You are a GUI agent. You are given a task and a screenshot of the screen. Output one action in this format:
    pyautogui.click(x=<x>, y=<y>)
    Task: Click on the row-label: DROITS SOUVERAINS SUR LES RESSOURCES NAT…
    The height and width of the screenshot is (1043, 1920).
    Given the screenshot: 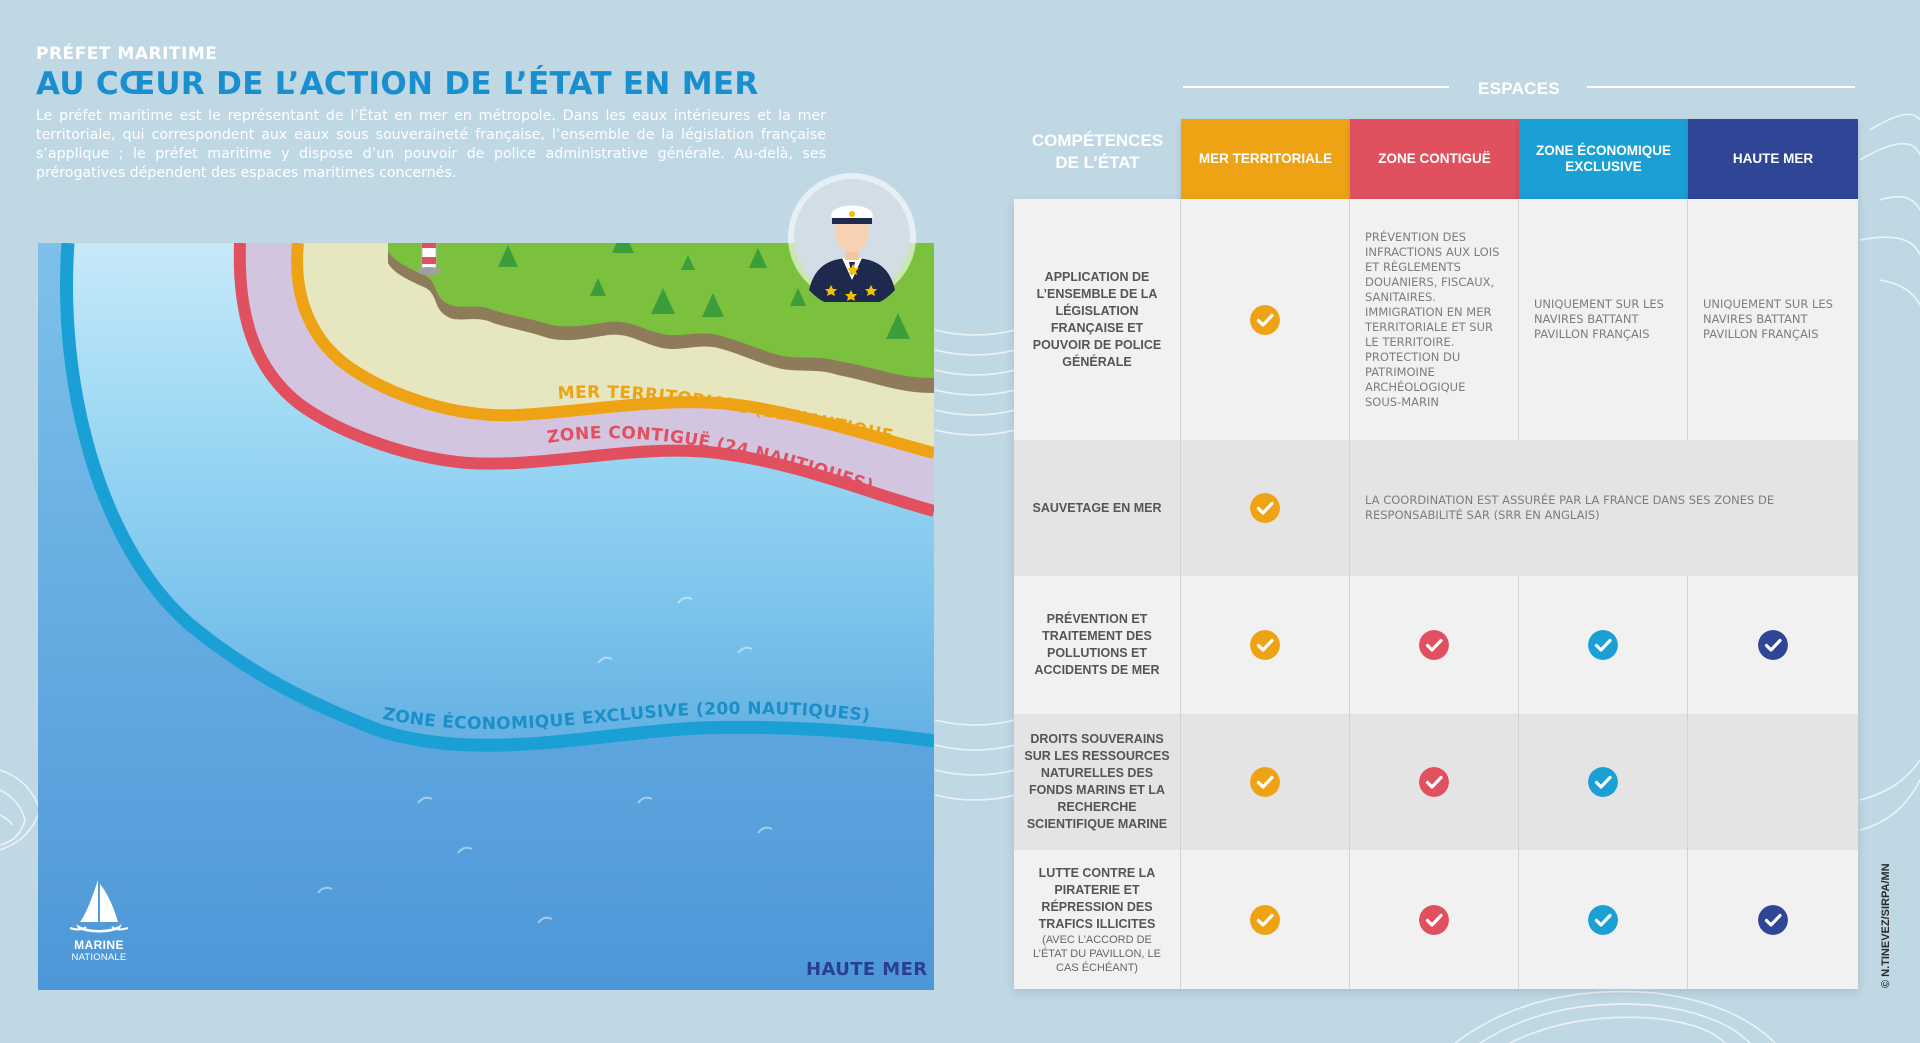 What is the action you would take?
    pyautogui.click(x=1097, y=782)
    